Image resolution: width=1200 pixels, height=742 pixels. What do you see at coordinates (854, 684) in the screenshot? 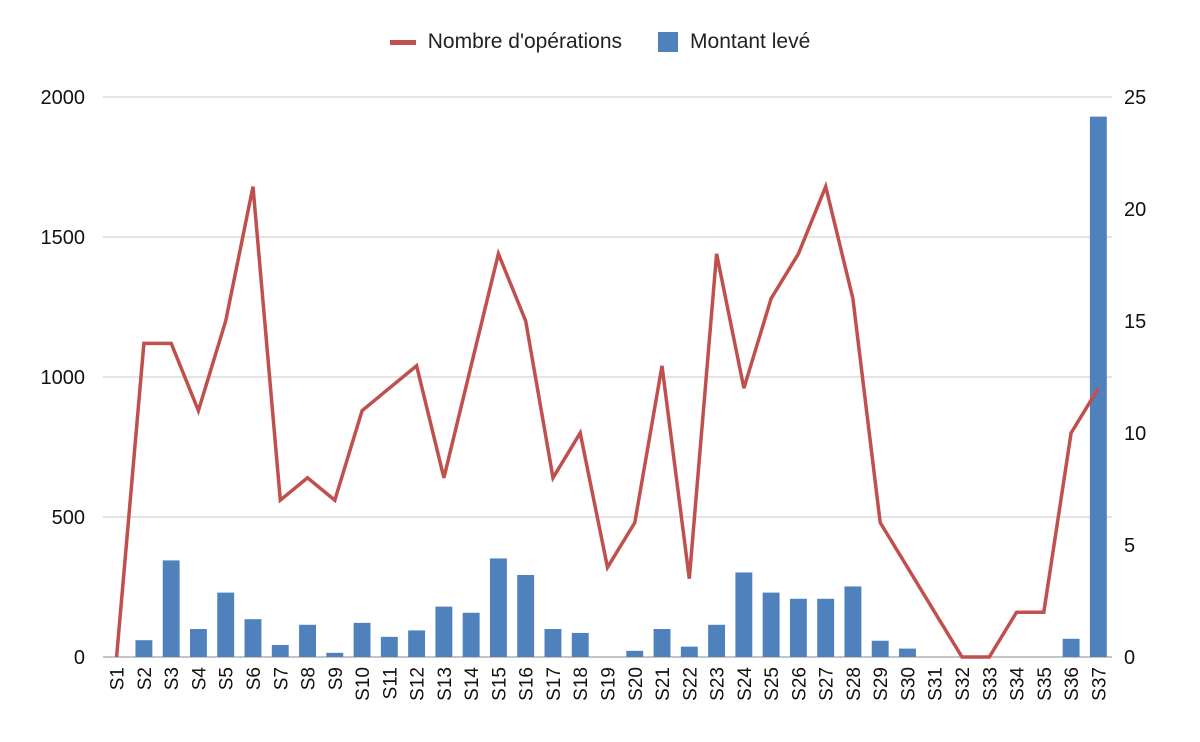
I see `x-tick-label: S28` at bounding box center [854, 684].